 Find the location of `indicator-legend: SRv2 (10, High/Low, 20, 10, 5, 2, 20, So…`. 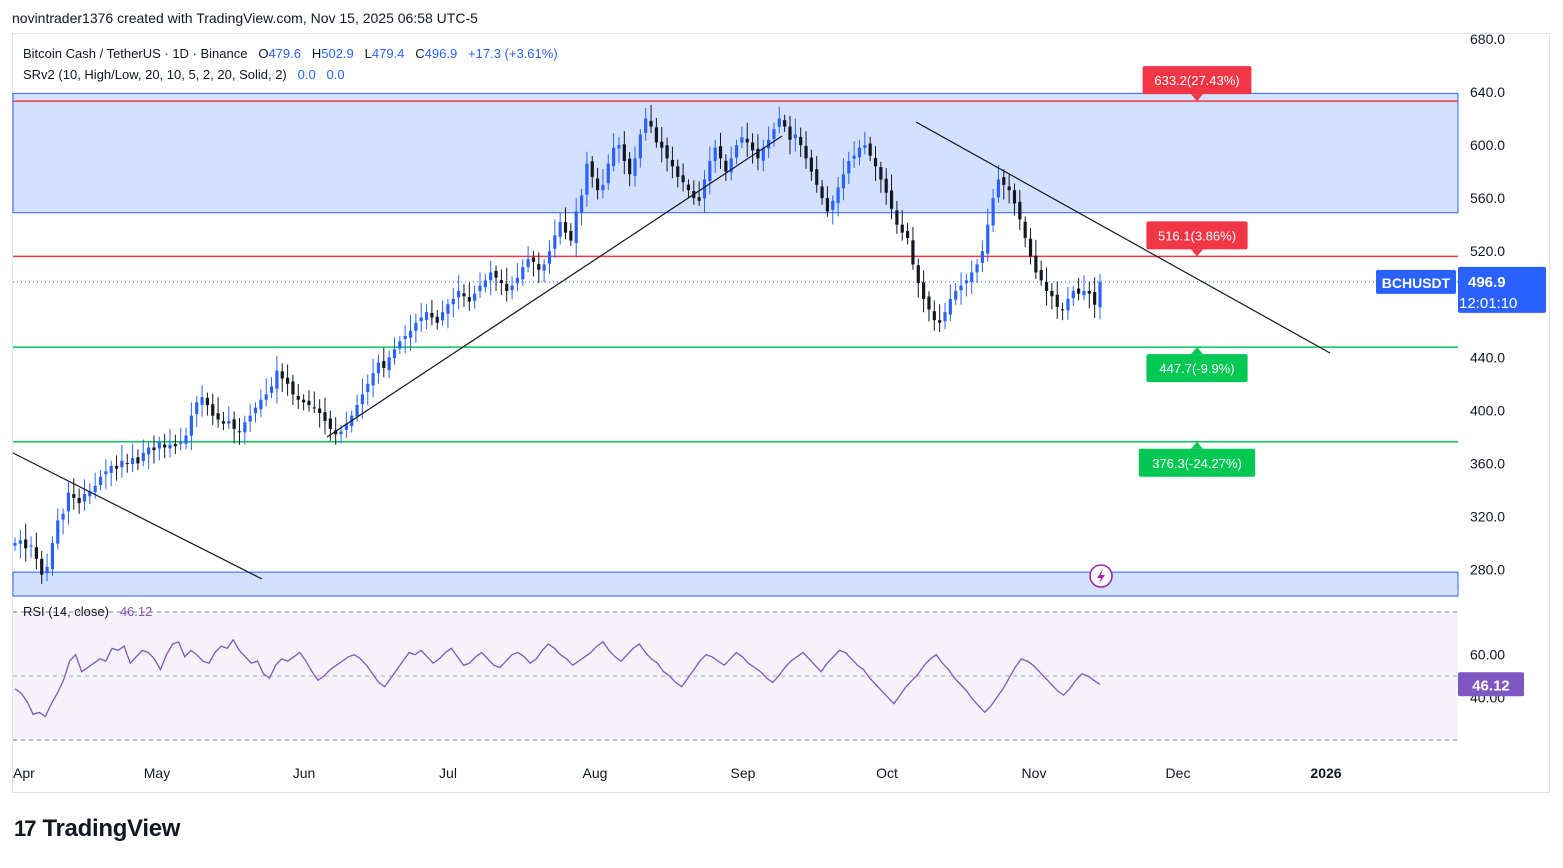

indicator-legend: SRv2 (10, High/Low, 20, 10, 5, 2, 20, So… is located at coordinates (184, 74).